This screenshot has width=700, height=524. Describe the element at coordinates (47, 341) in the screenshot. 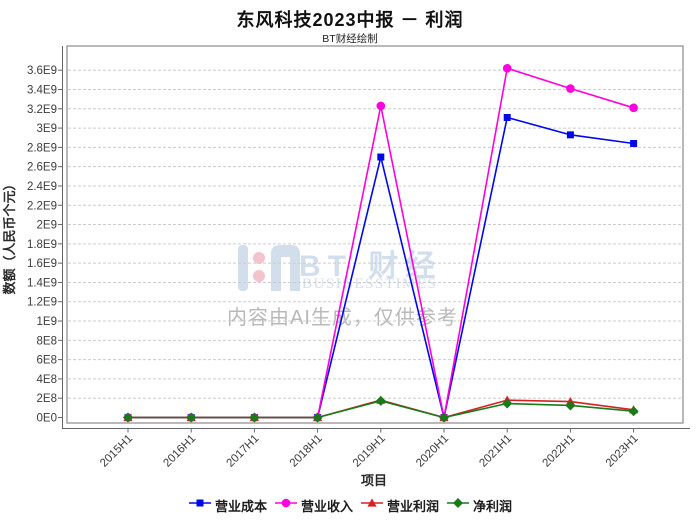

I see `y-tick-label: 8E8` at that location.